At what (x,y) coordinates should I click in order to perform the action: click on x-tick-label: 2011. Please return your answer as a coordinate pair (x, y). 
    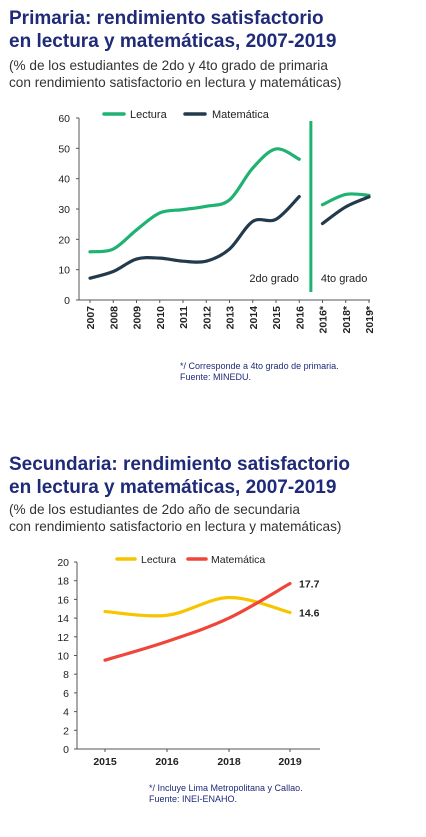
    Looking at the image, I should click on (184, 317).